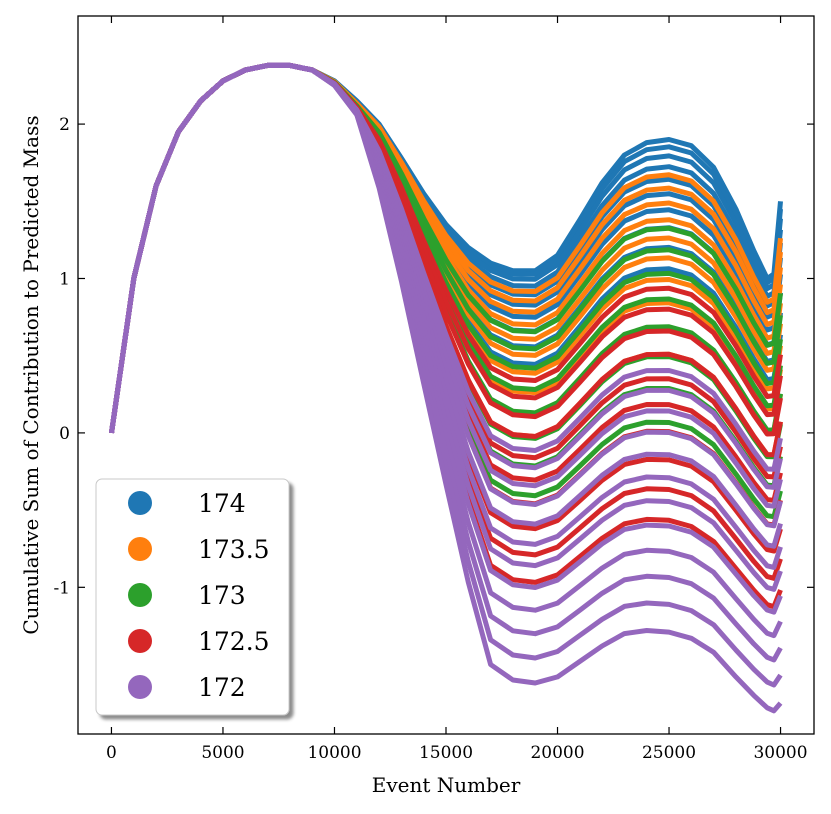 The width and height of the screenshot is (831, 814). I want to click on legend-box, so click(192, 597).